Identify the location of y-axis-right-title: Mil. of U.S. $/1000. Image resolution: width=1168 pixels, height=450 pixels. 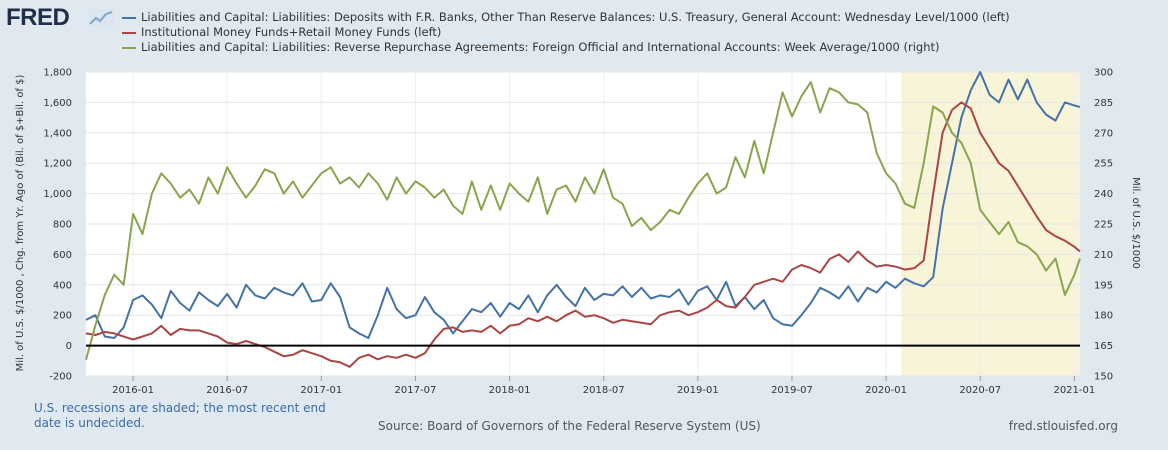
(1135, 223).